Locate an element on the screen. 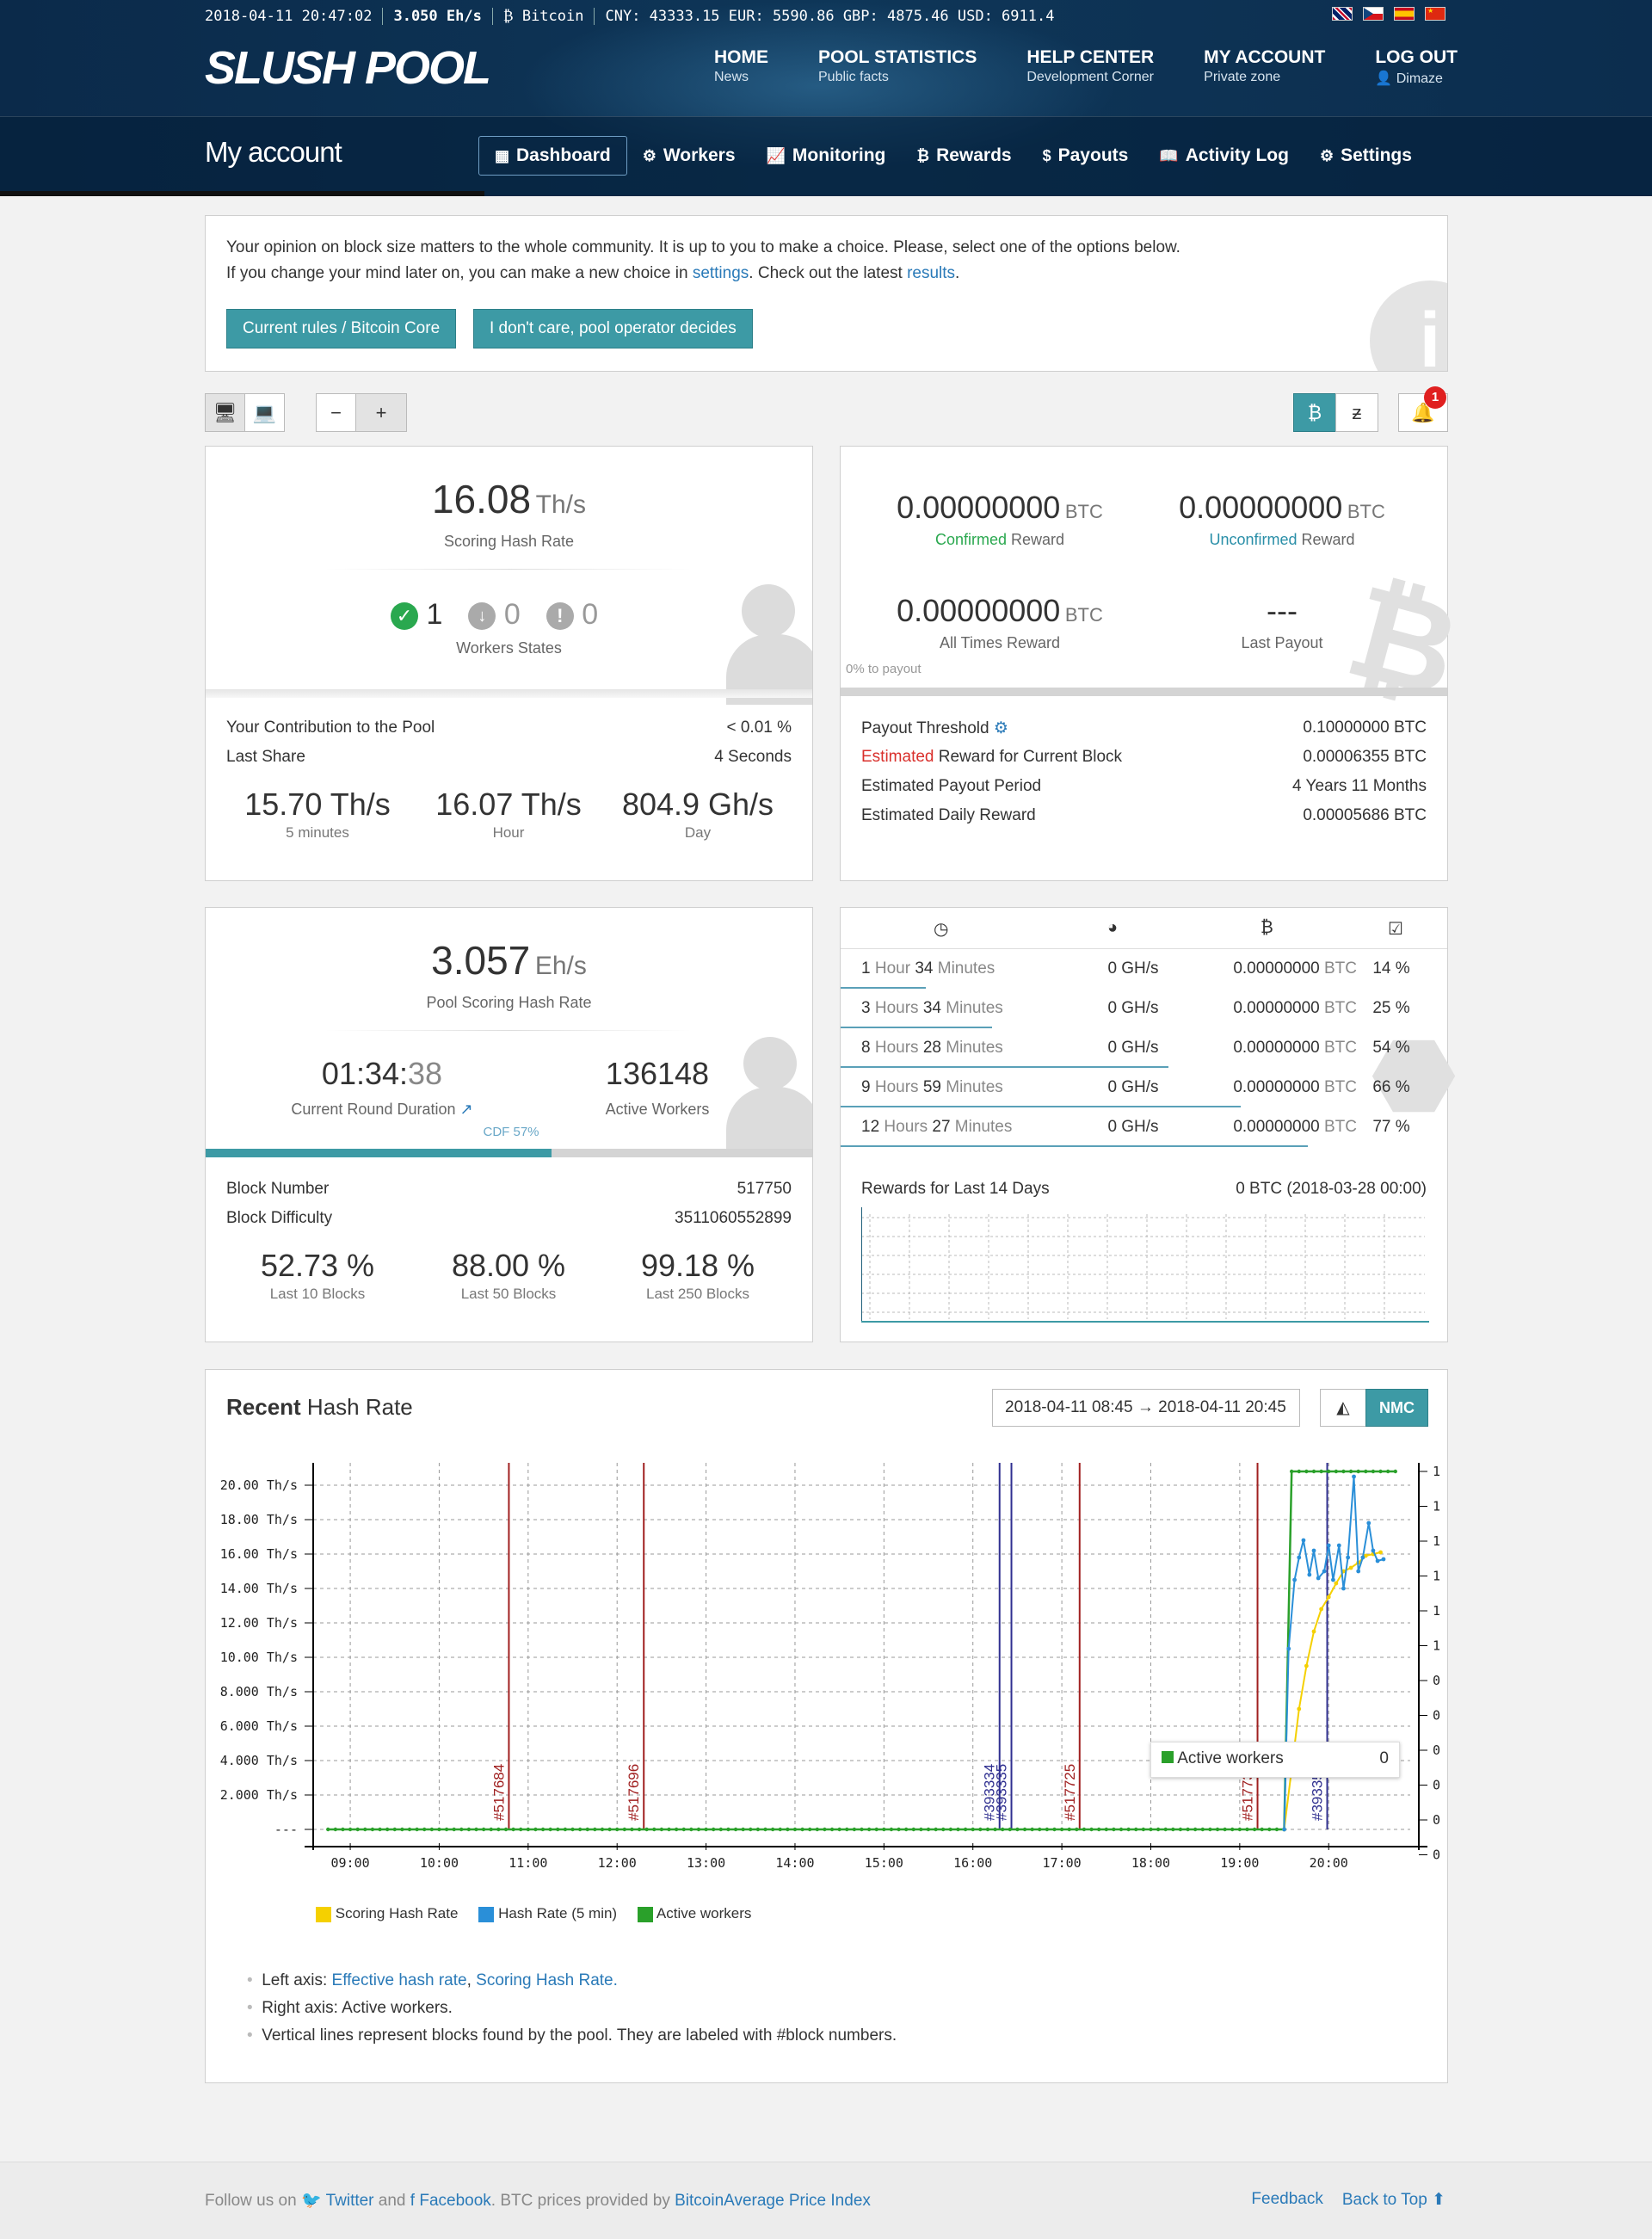 The height and width of the screenshot is (2239, 1652). bitcoinaverage-link: BitcoinAverage Price Index is located at coordinates (773, 2201).